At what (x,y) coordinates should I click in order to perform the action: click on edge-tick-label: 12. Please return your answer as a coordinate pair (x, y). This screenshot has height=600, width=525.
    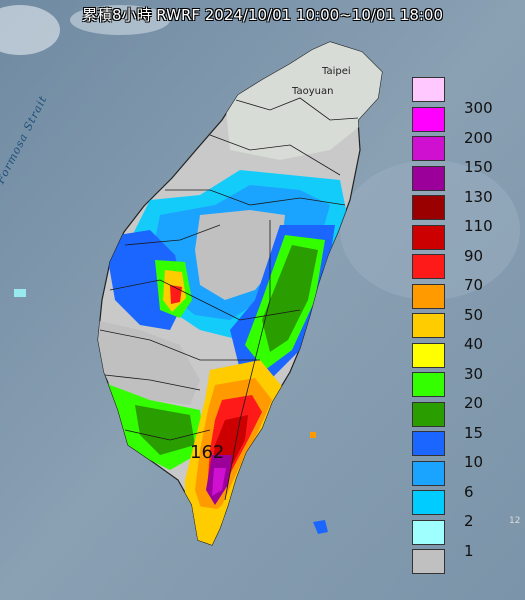
    Looking at the image, I should click on (515, 521).